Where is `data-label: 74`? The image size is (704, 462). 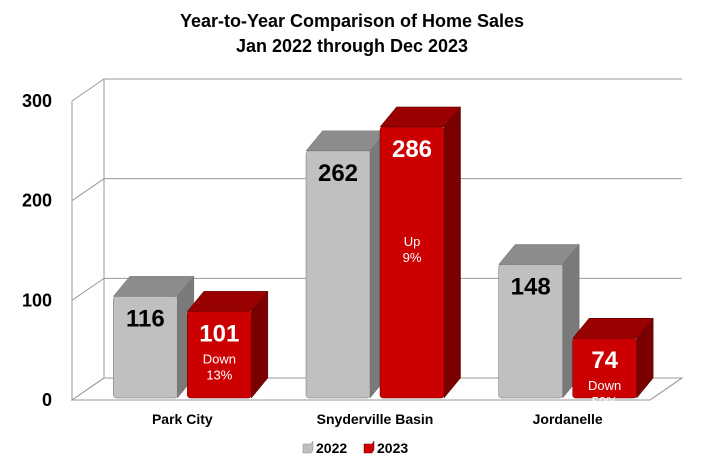 data-label: 74 is located at coordinates (604, 360).